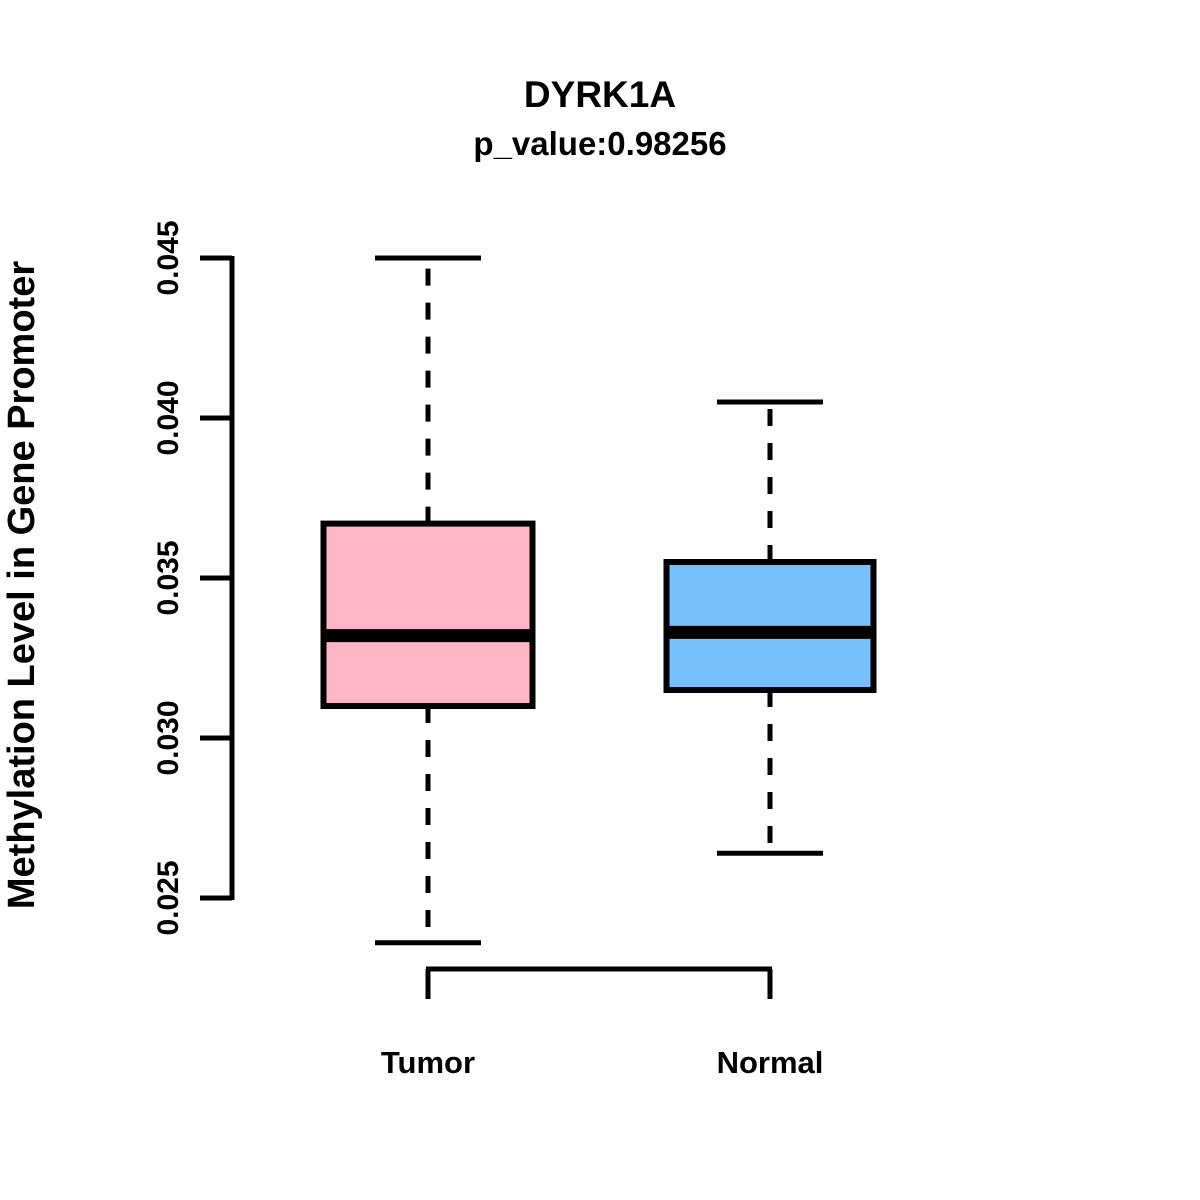  Describe the element at coordinates (600, 94) in the screenshot. I see `chart-title: DYRK1A` at that location.